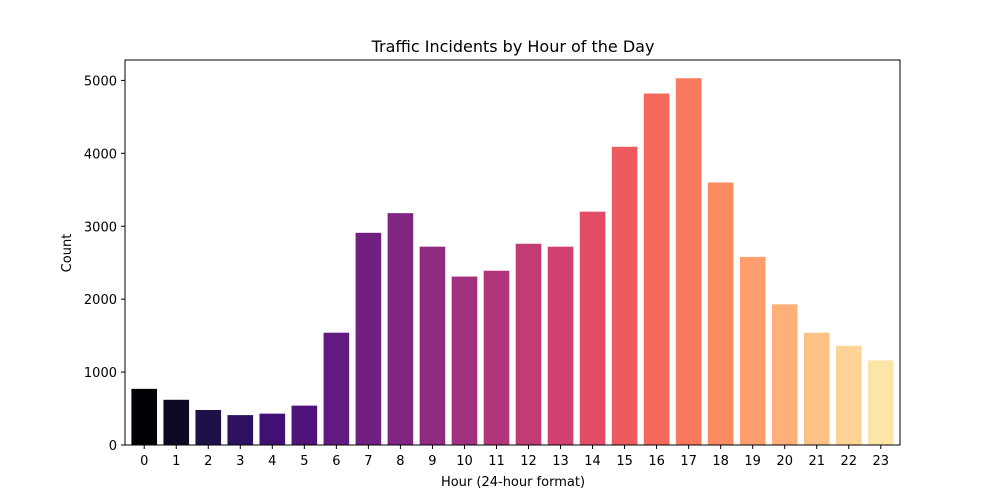 The height and width of the screenshot is (500, 1000). Describe the element at coordinates (100, 373) in the screenshot. I see `y-tick-label: 1000` at that location.